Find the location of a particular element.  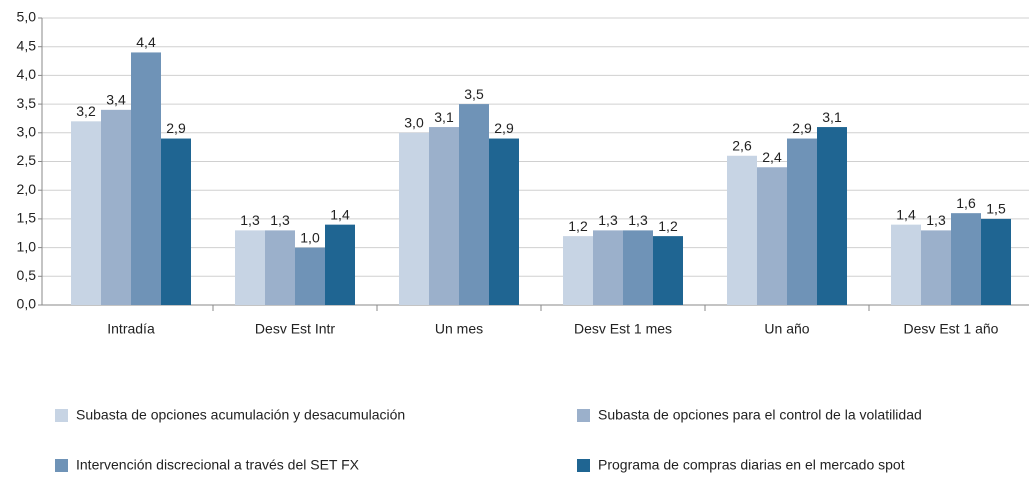

value-label: 4,4 is located at coordinates (146, 42).